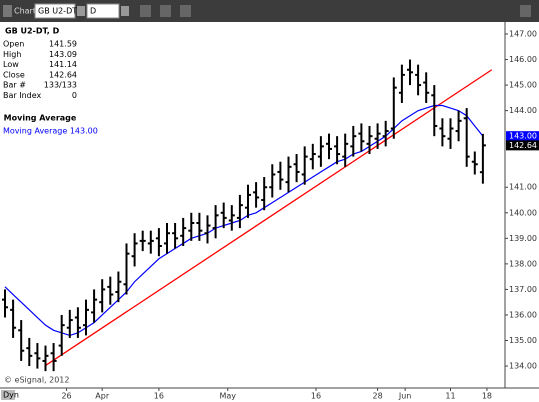 Image resolution: width=539 pixels, height=402 pixels. I want to click on close-button, so click(525, 11).